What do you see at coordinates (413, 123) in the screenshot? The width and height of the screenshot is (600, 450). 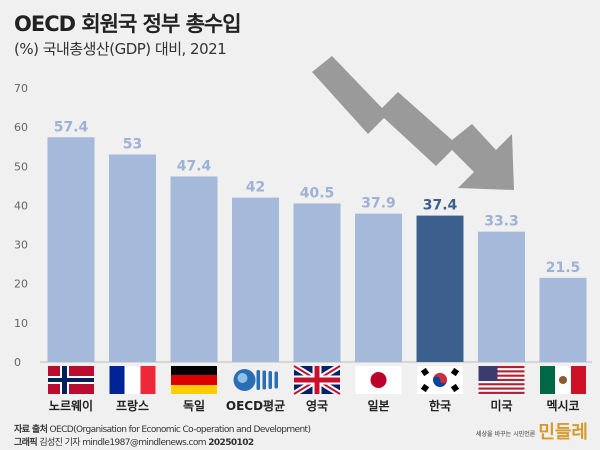 I see `downward-arrow-icon` at bounding box center [413, 123].